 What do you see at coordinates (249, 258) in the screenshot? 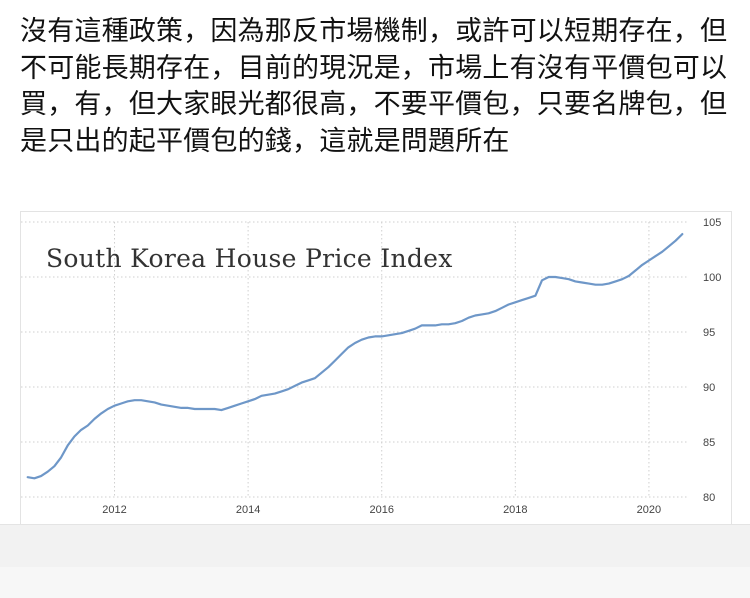
I see `chart-title: South Korea House Price Index` at bounding box center [249, 258].